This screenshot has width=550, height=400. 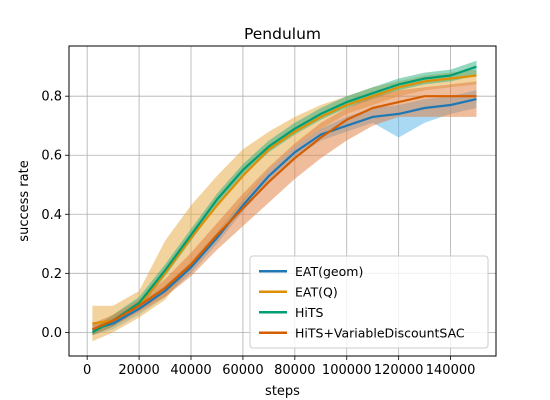 What do you see at coordinates (87, 370) in the screenshot?
I see `x-tick-label: 0` at bounding box center [87, 370].